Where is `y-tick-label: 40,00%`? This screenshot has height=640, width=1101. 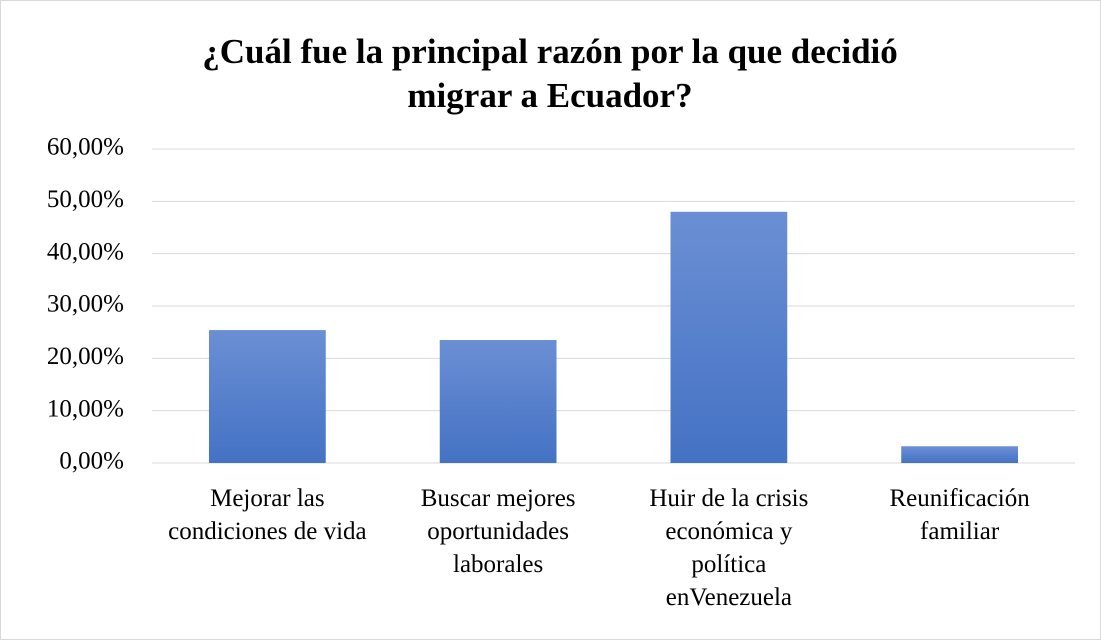 y-tick-label: 40,00% is located at coordinates (85, 251).